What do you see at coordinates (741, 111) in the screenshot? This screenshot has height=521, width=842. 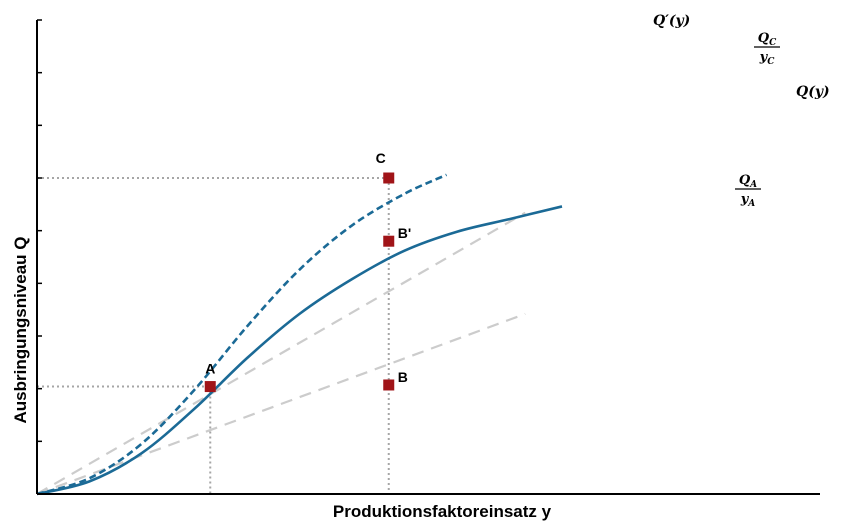 I see `curve-labels: Q(y) Q′(y) QC yC QA yA` at bounding box center [741, 111].